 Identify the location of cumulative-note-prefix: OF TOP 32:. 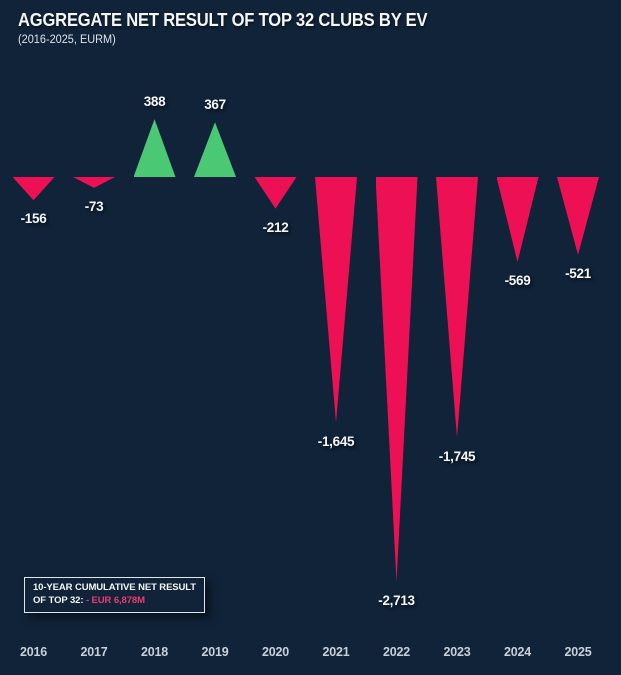
(59, 600).